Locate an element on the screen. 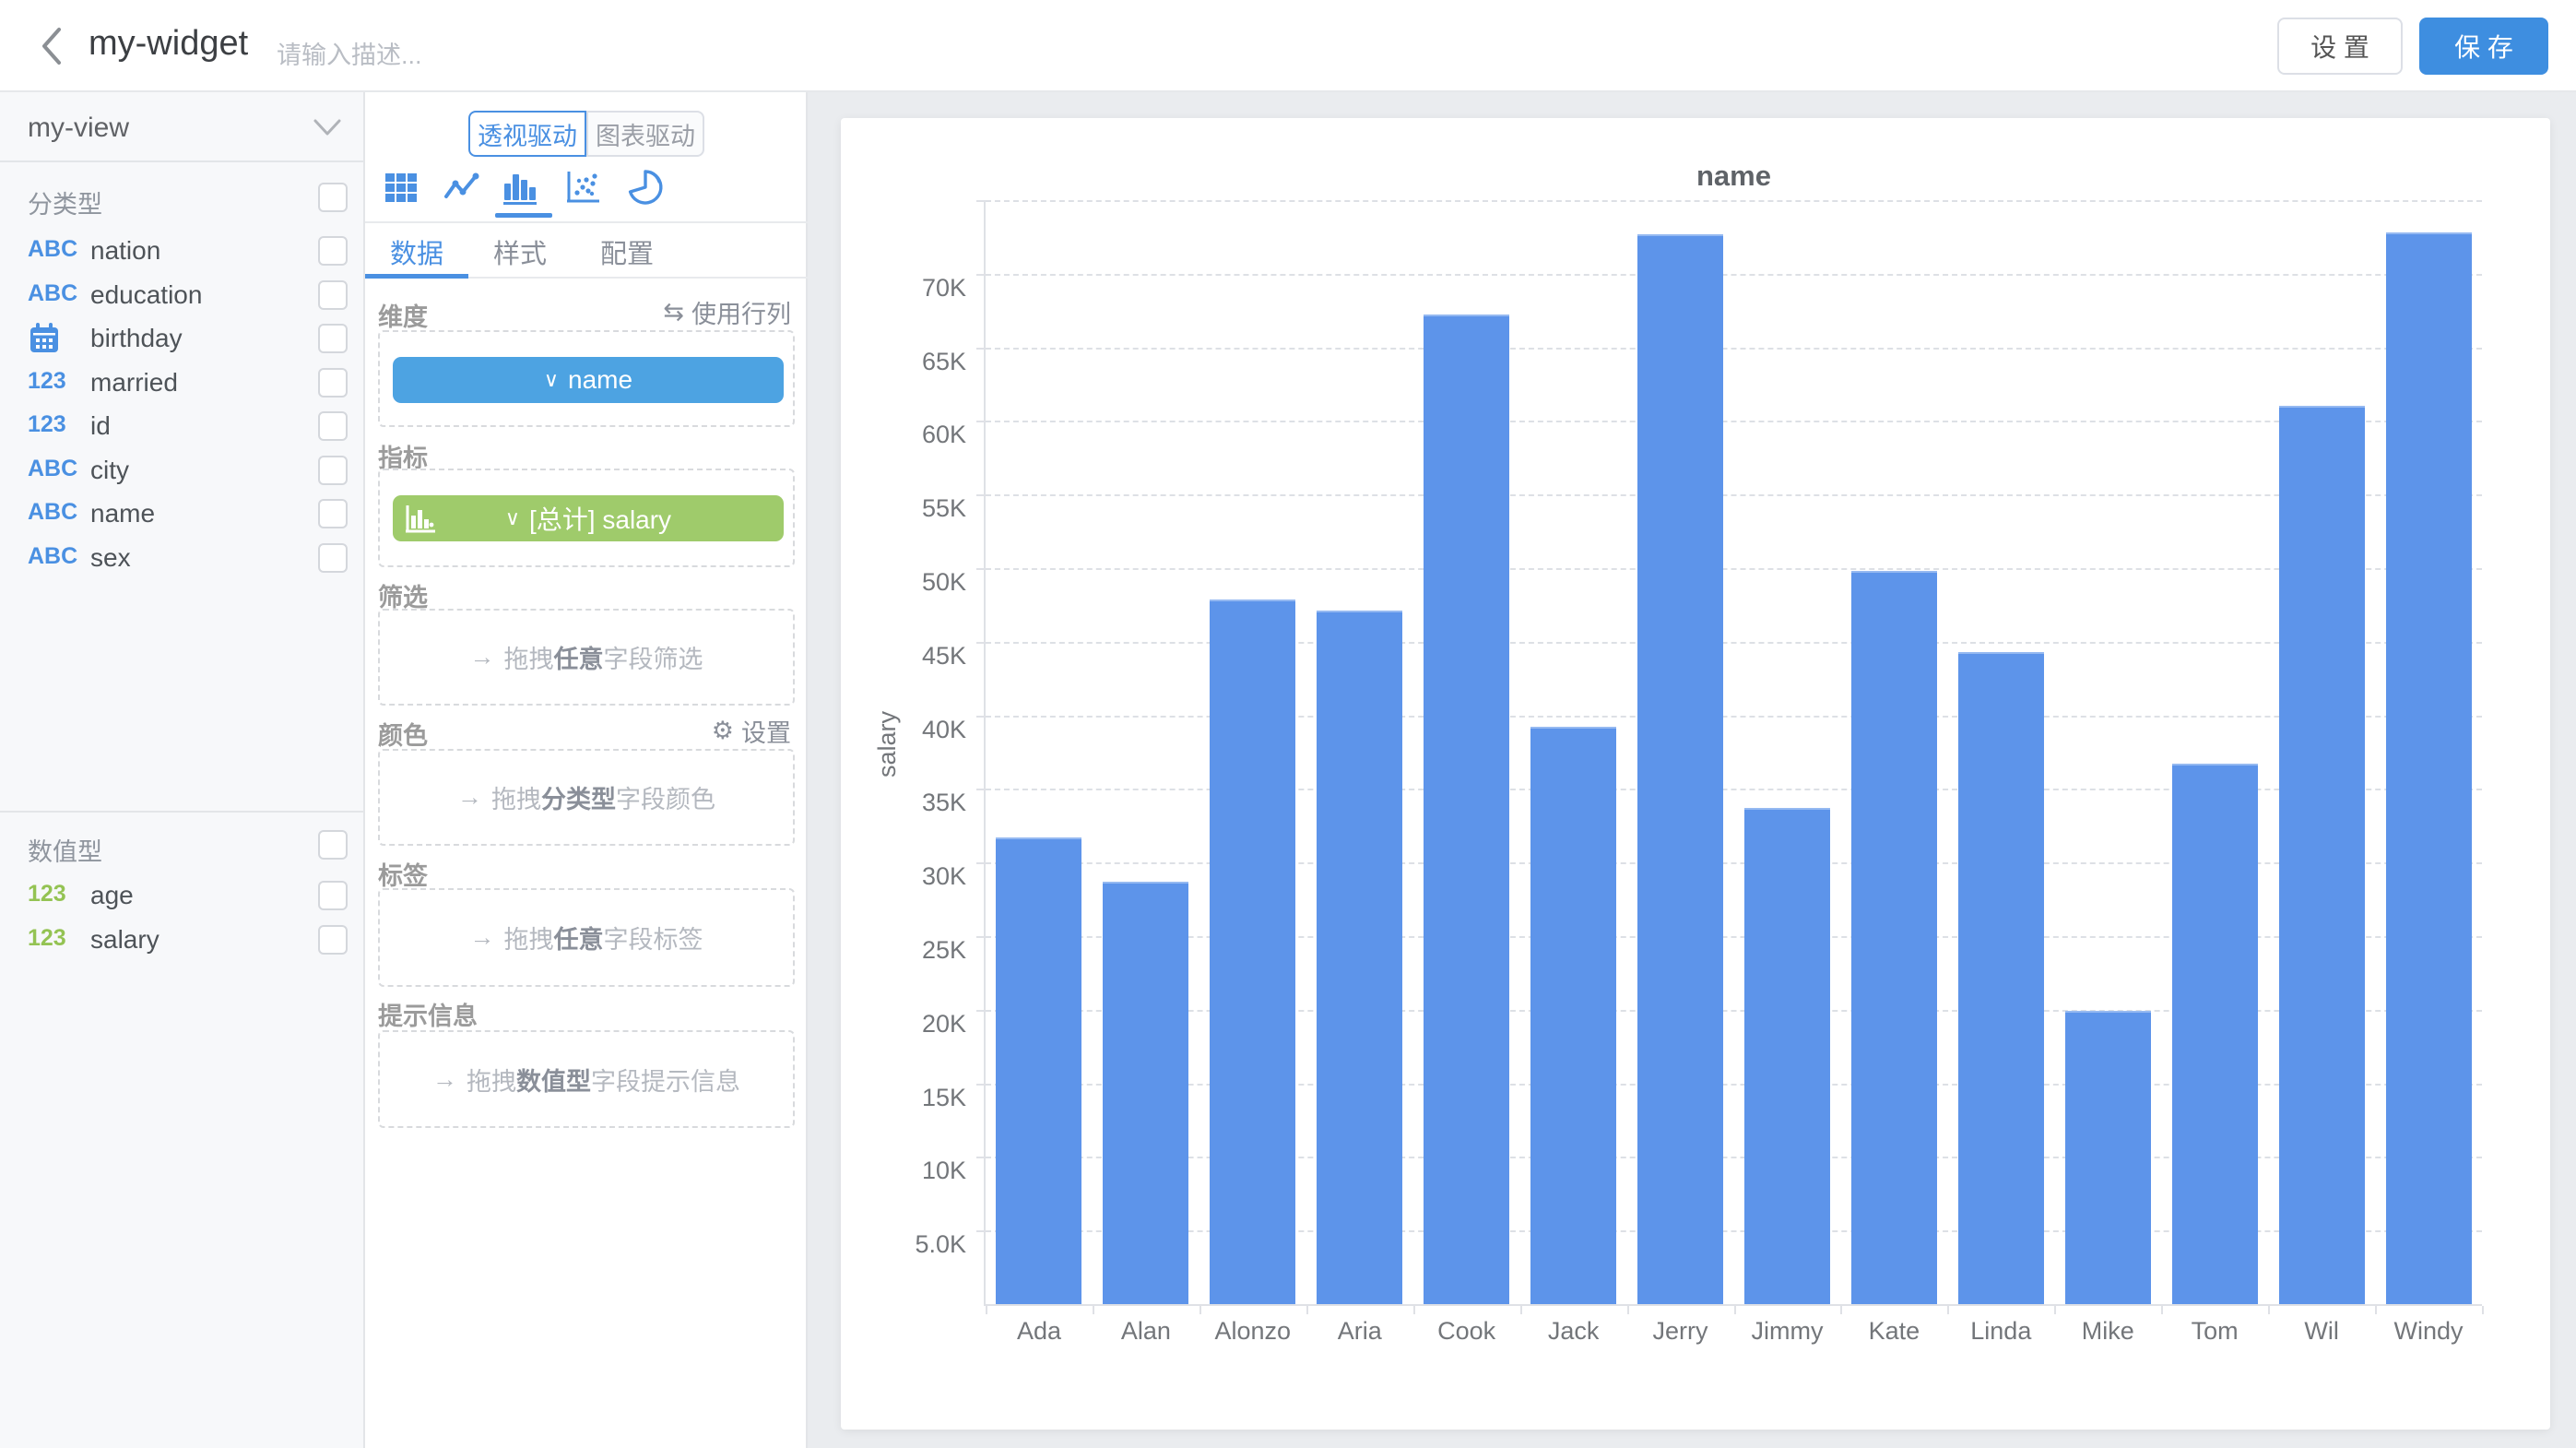 The width and height of the screenshot is (2576, 1448). chart-type-line-icon is located at coordinates (461, 187).